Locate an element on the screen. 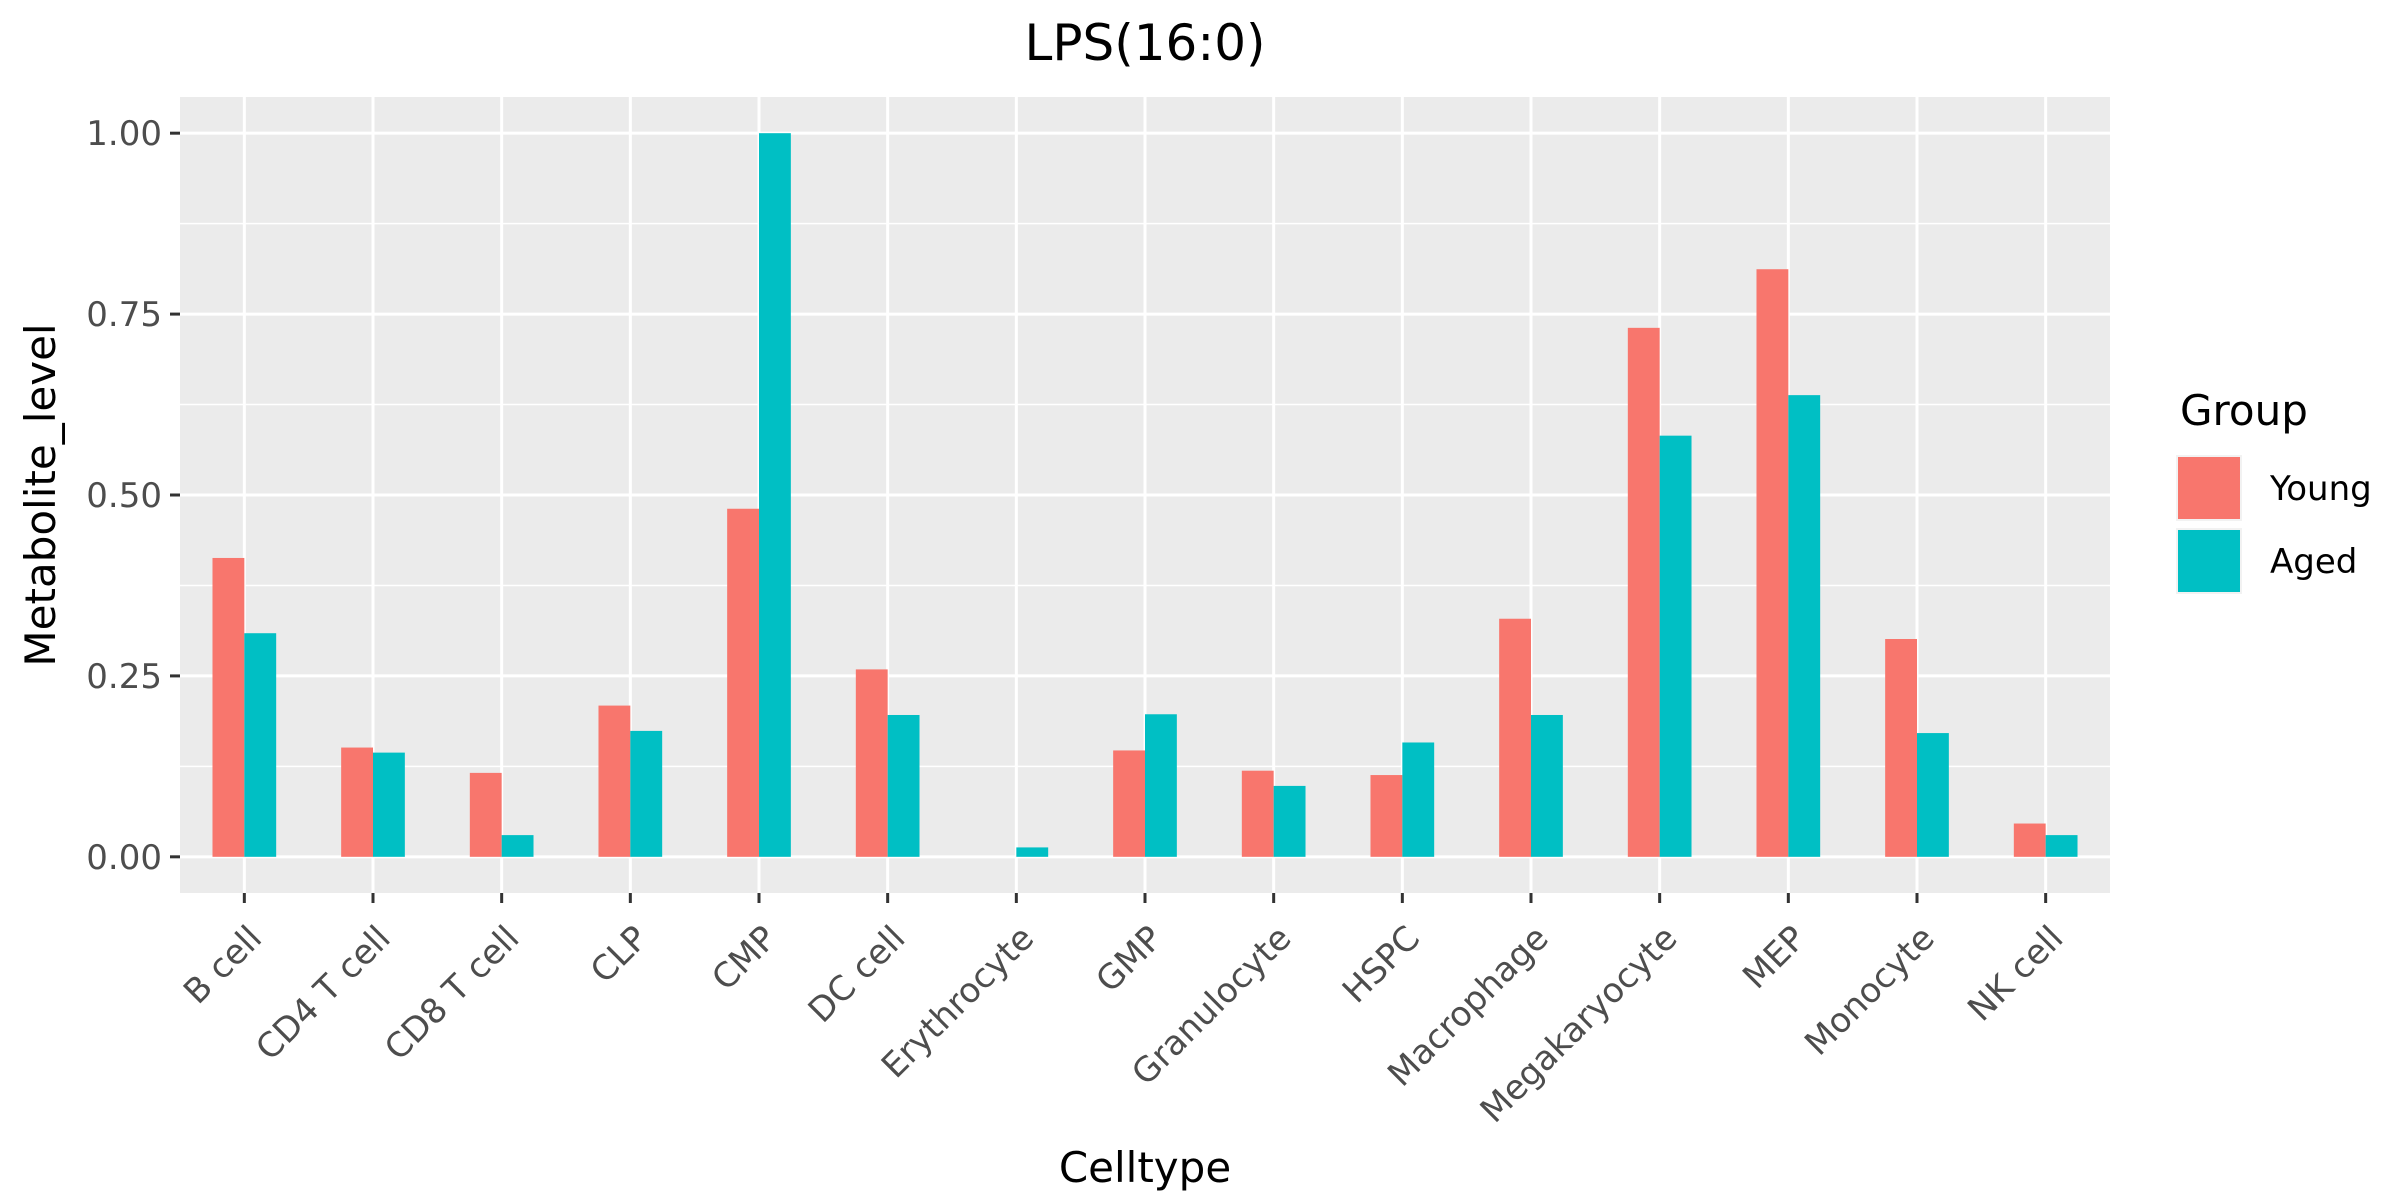  bar-aged-dc-cell is located at coordinates (903, 785).